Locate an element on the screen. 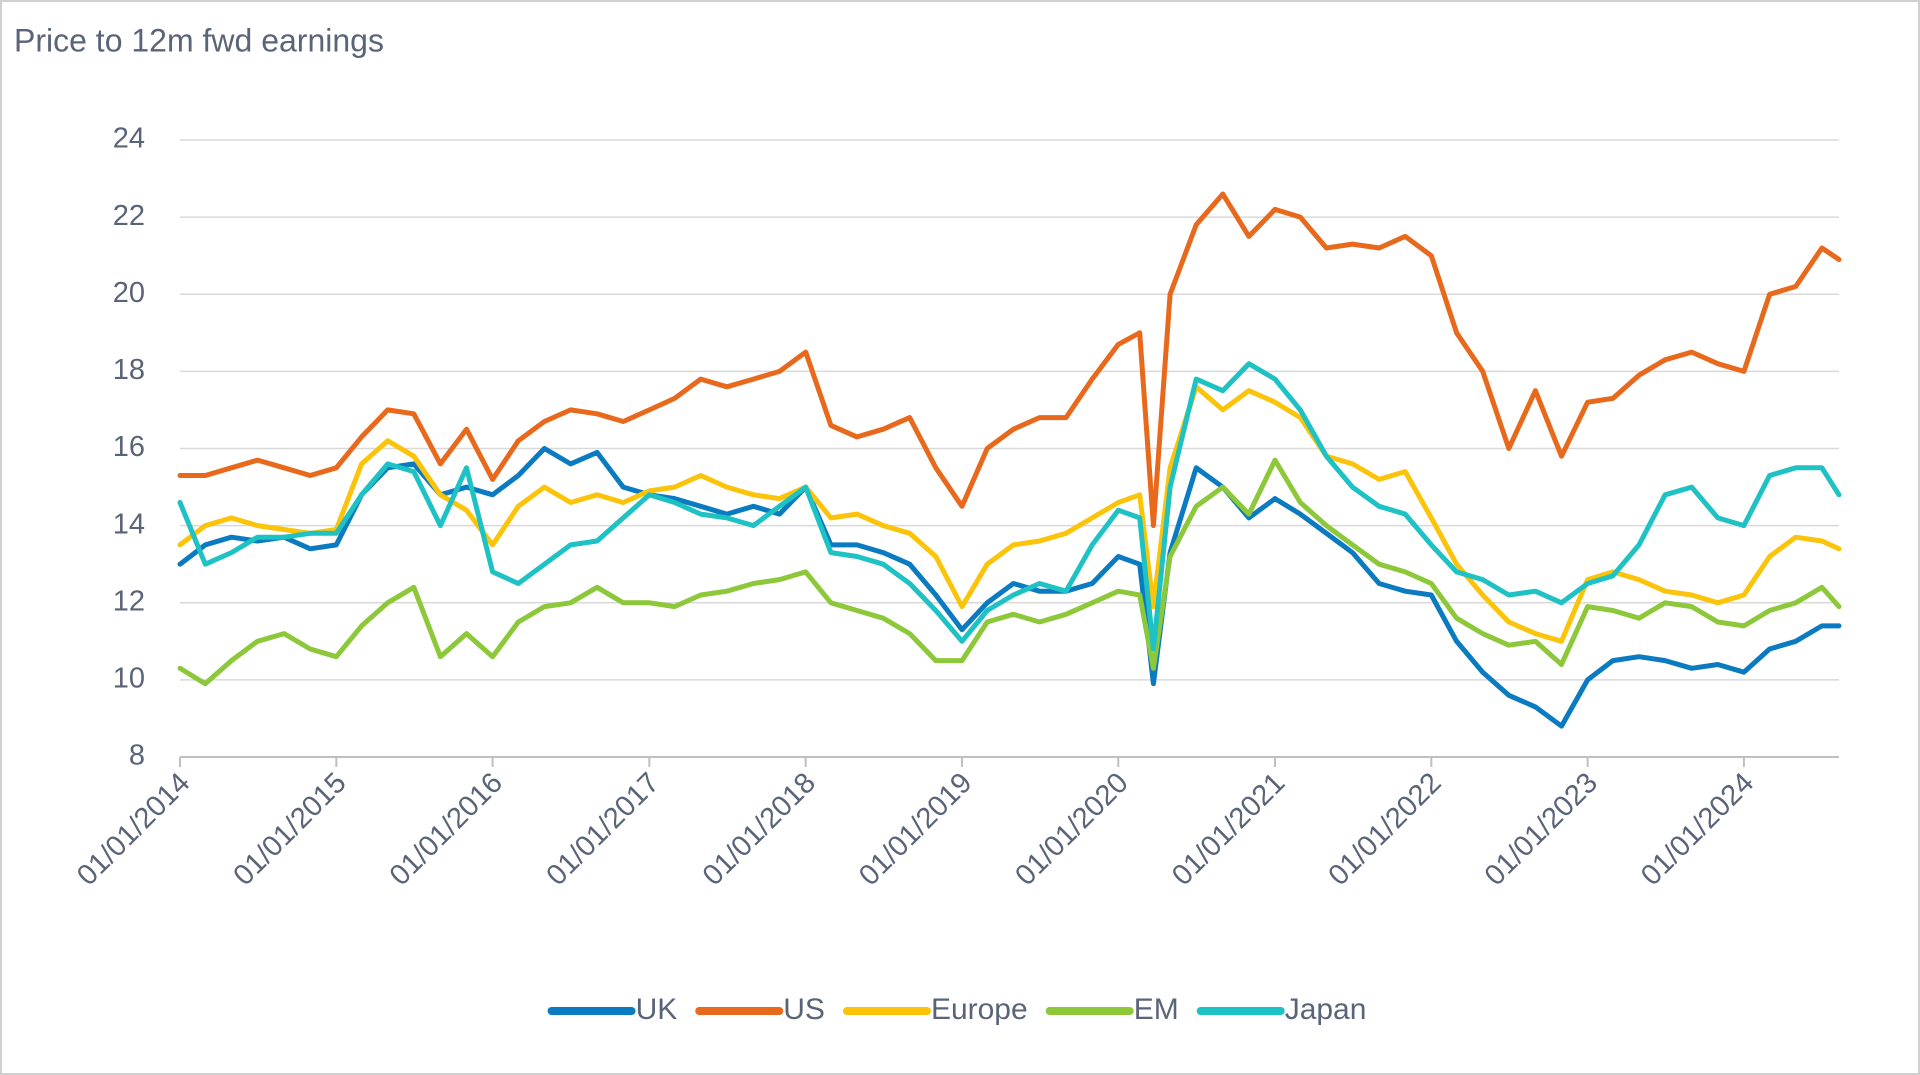  legend: UK US Europe EM Japan is located at coordinates (957, 1009).